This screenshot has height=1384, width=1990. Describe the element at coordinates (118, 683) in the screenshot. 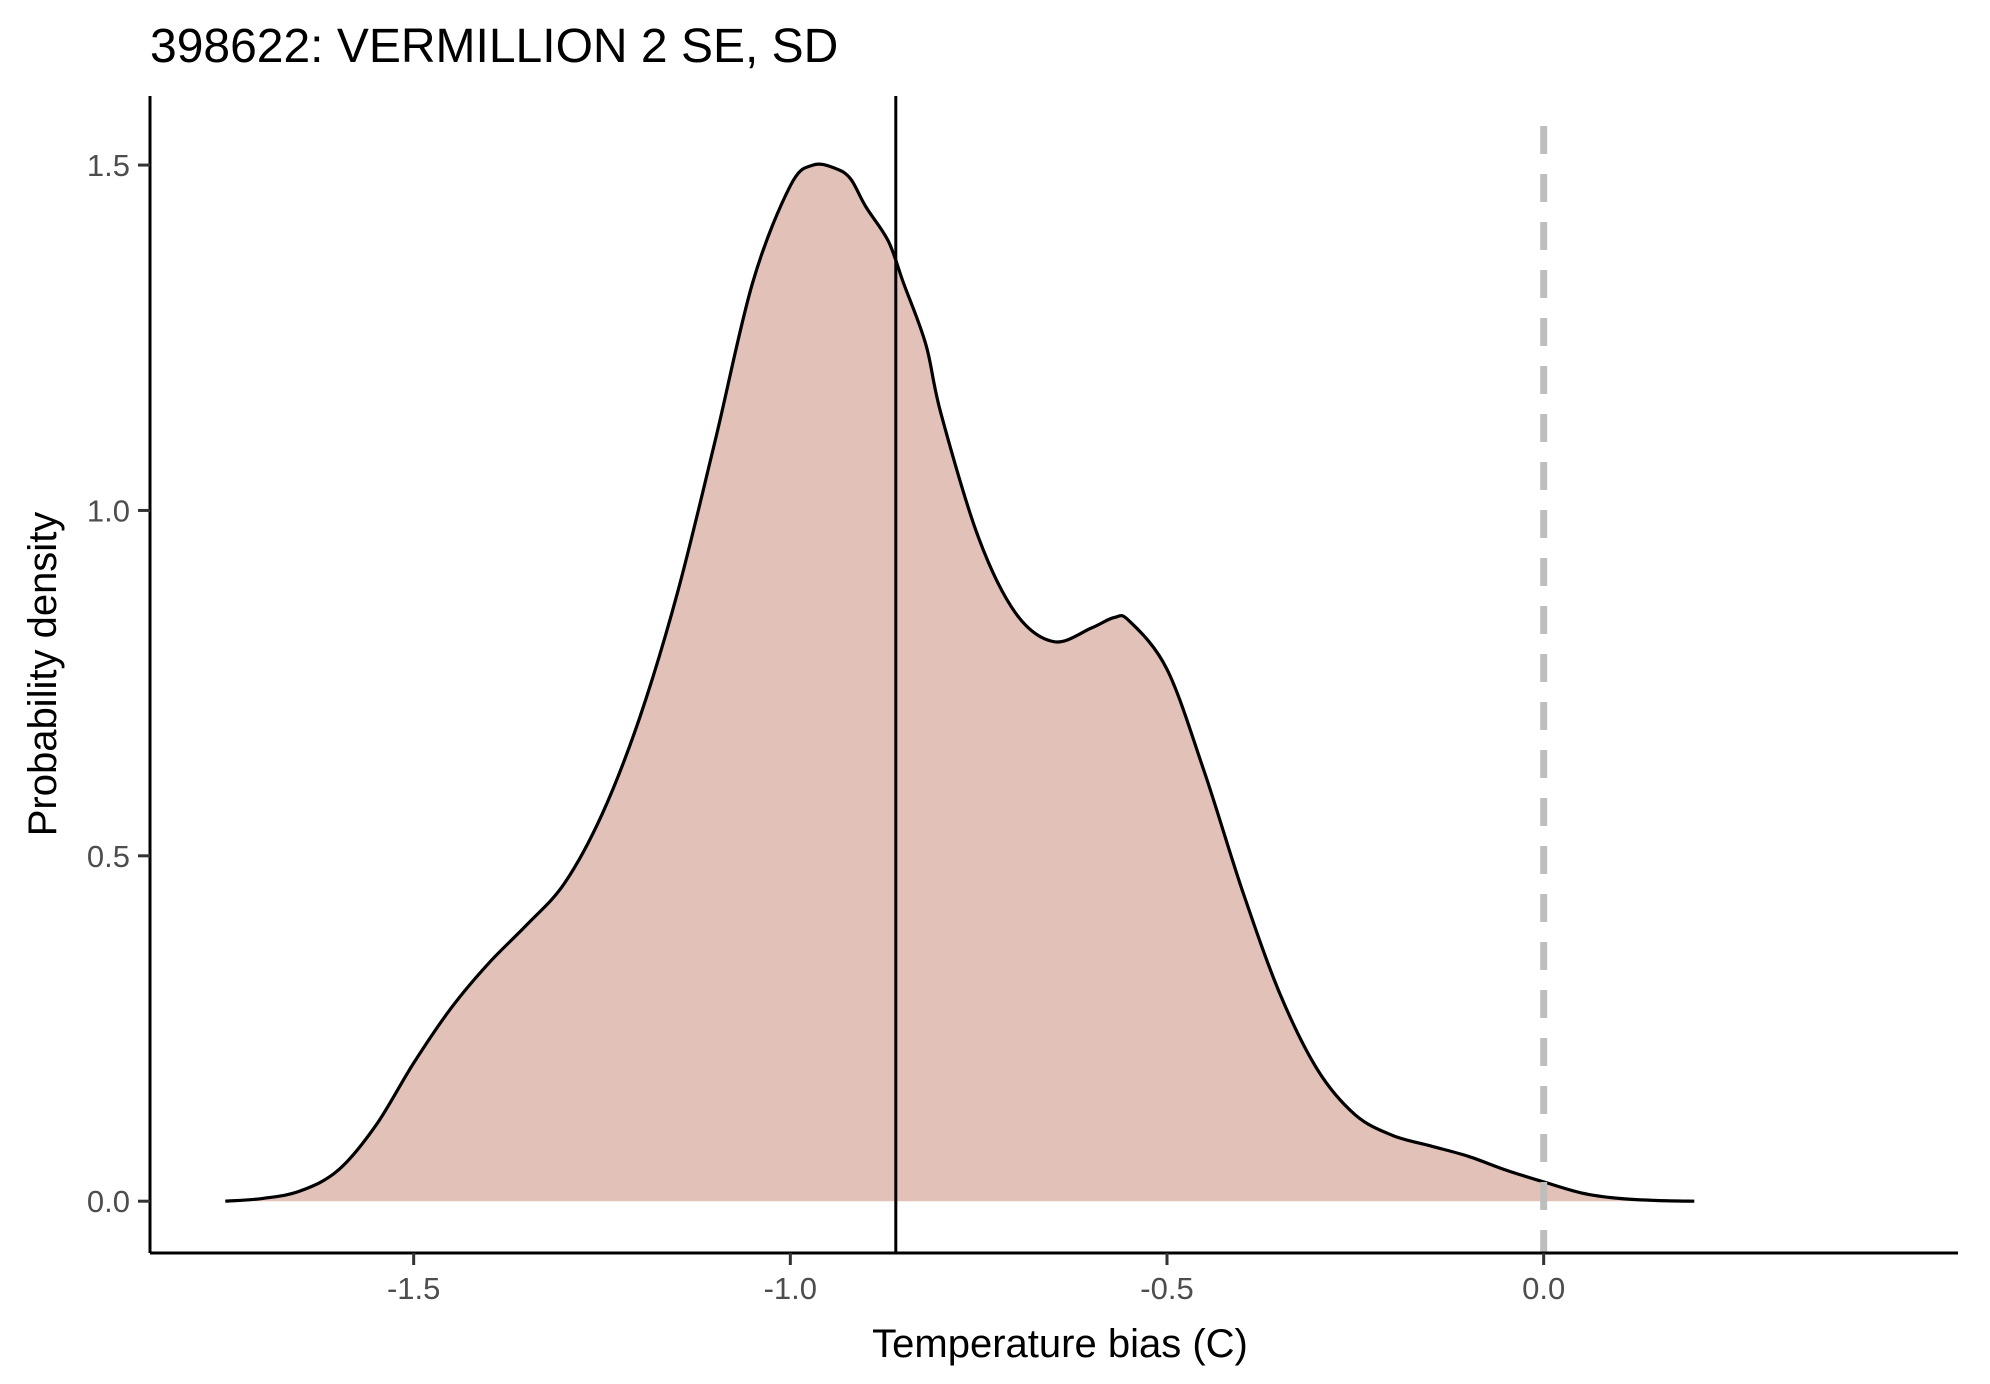

I see `y-ticks: 0.0 0.5 1.0 1.5` at that location.